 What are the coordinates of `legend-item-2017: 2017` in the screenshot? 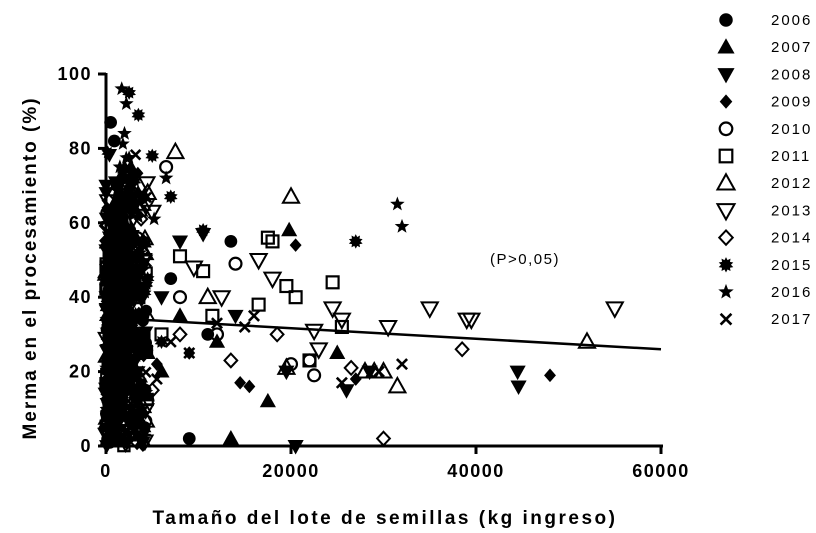 It's located at (767, 319).